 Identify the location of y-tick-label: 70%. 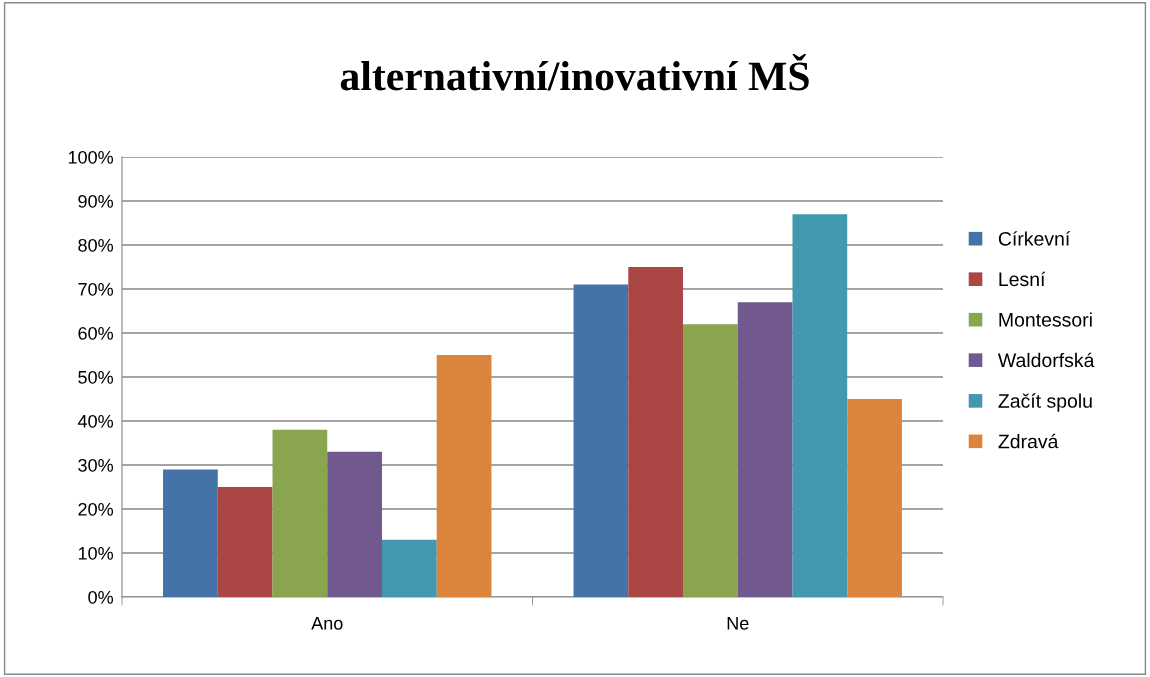
(96, 289).